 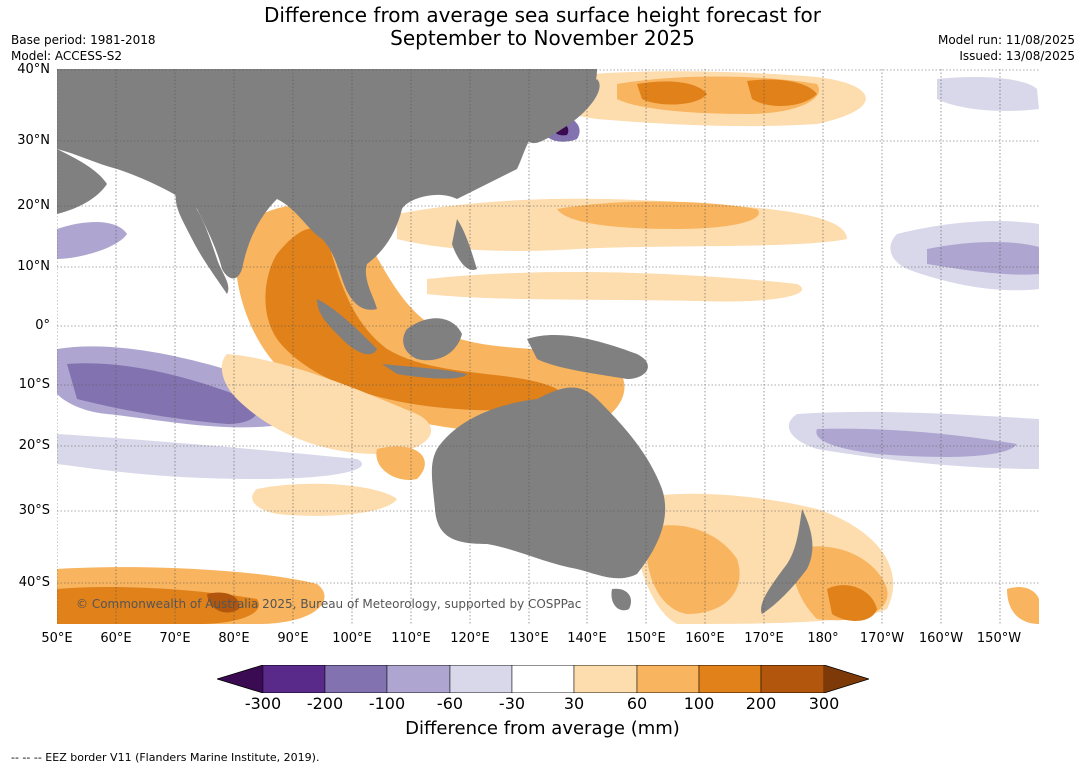 What do you see at coordinates (67, 56) in the screenshot?
I see `model-name: Model: ACCESS-S2` at bounding box center [67, 56].